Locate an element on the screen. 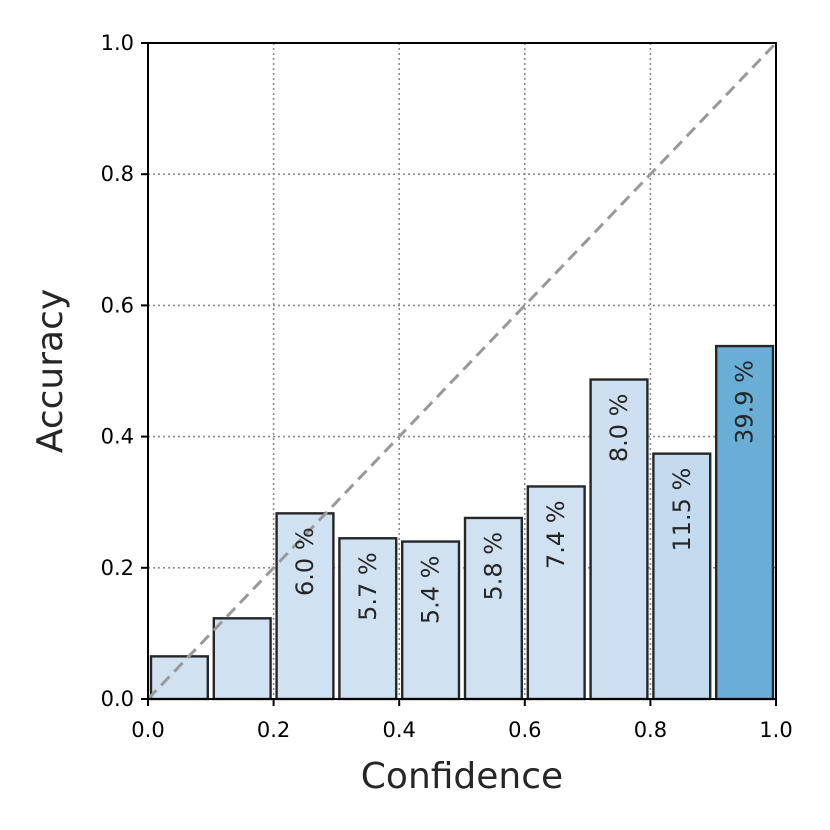  x-tick-label: 0.6 is located at coordinates (524, 730).